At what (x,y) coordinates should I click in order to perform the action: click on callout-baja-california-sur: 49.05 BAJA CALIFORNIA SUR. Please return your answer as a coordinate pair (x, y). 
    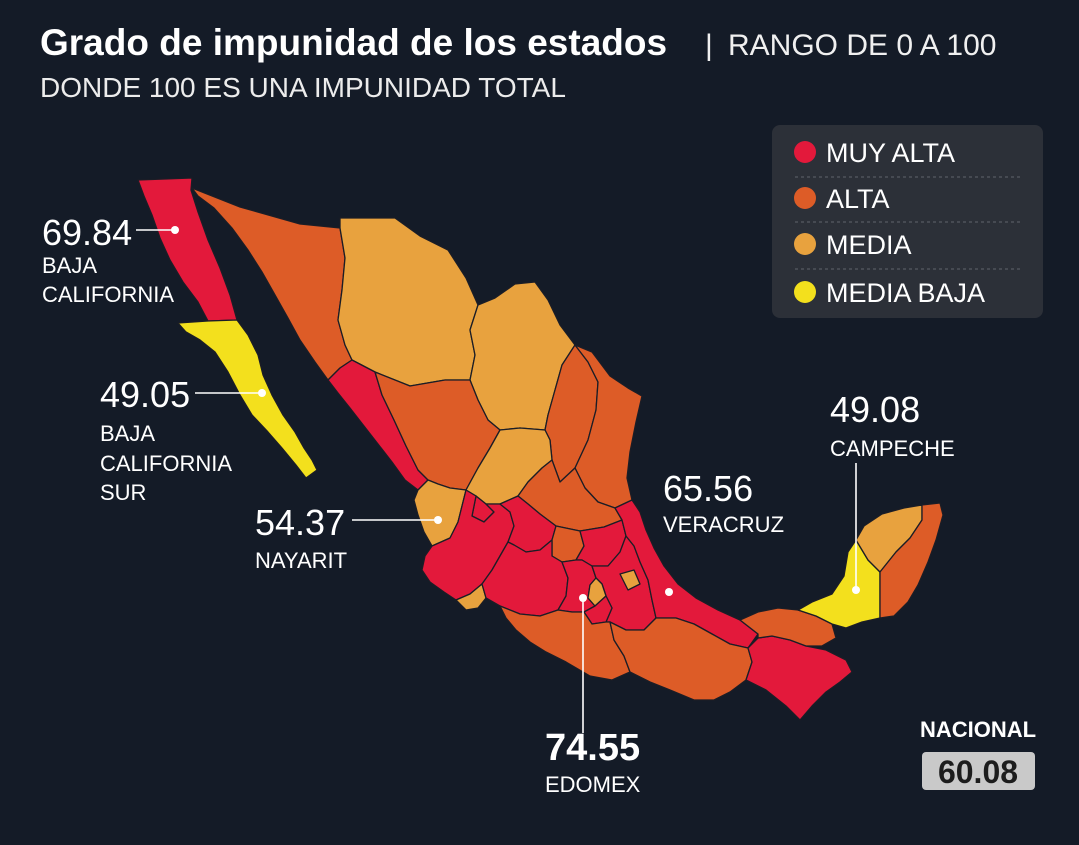
    Looking at the image, I should click on (183, 439).